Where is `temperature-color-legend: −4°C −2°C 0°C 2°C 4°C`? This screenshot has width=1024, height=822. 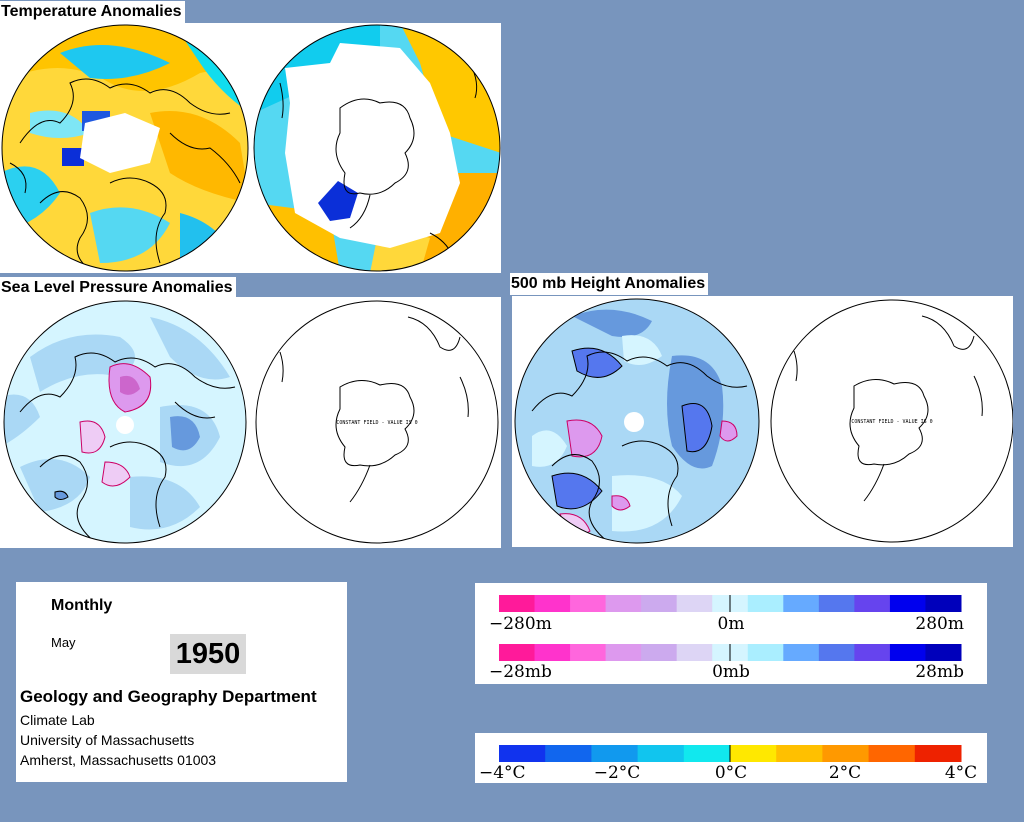
temperature-color-legend: −4°C −2°C 0°C 2°C 4°C is located at coordinates (731, 758).